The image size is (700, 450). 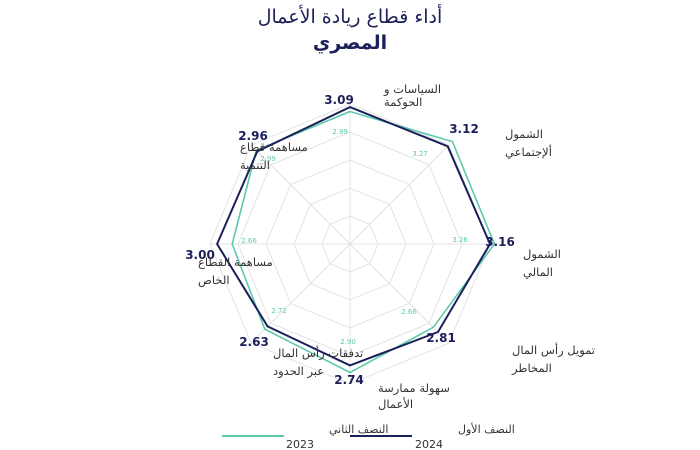 I want to click on data-label-2023: 2.90, so click(x=348, y=342).